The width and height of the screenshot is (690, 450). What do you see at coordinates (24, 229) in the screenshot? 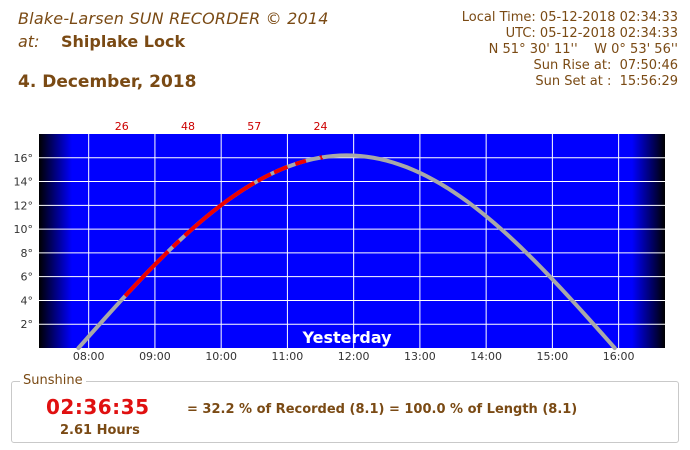
I see `y-tick-label: 10°` at bounding box center [24, 229].